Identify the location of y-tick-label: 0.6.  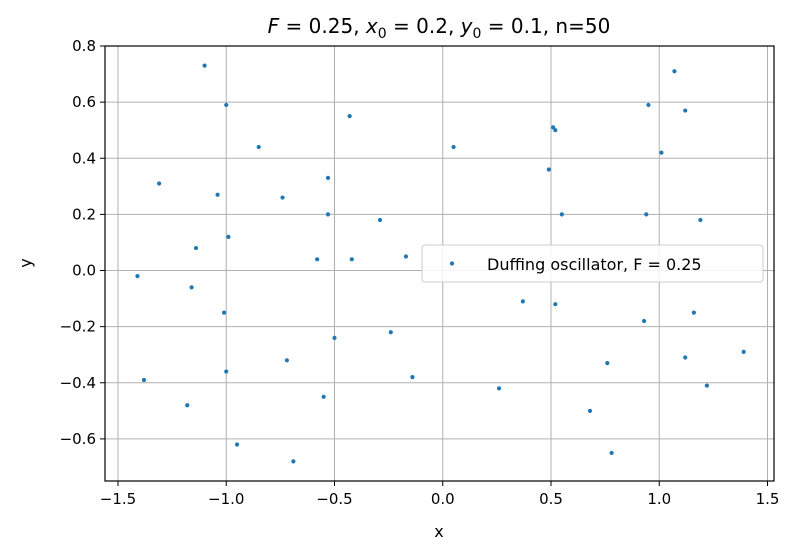
(84, 102).